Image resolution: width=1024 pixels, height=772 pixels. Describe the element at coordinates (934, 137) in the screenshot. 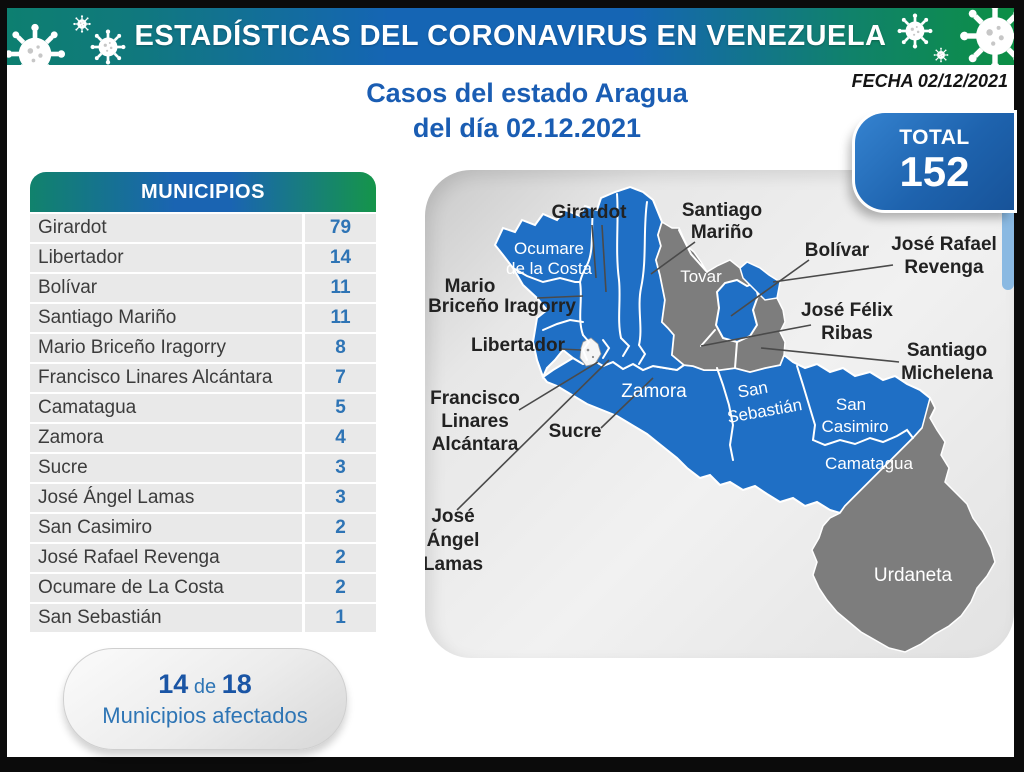

I see `total-label: TOTAL` at that location.